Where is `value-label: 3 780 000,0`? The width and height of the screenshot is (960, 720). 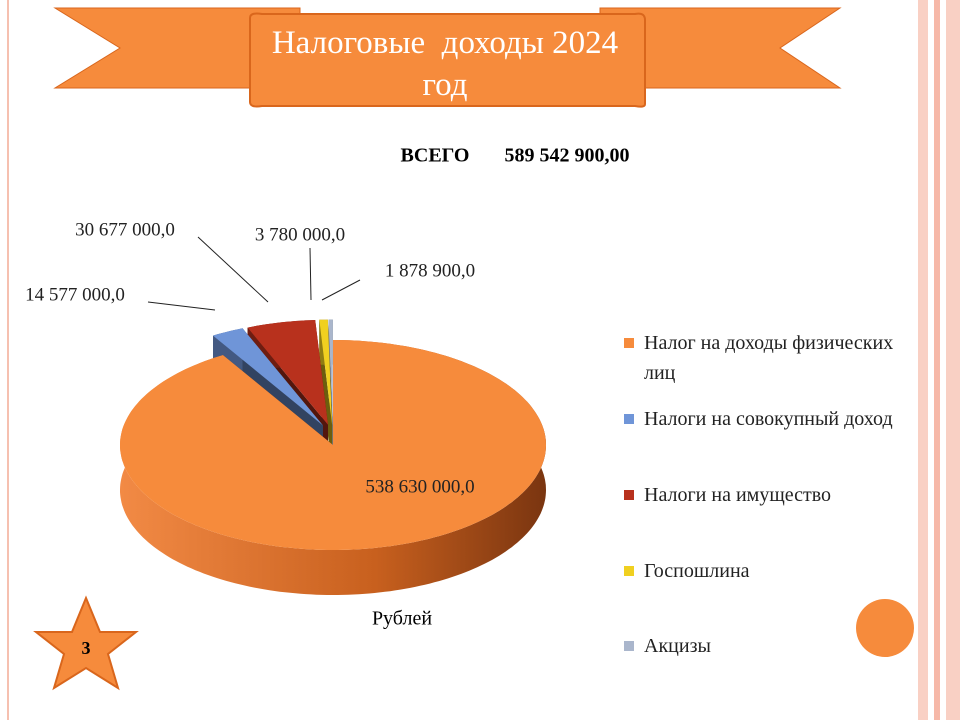 value-label: 3 780 000,0 is located at coordinates (300, 234).